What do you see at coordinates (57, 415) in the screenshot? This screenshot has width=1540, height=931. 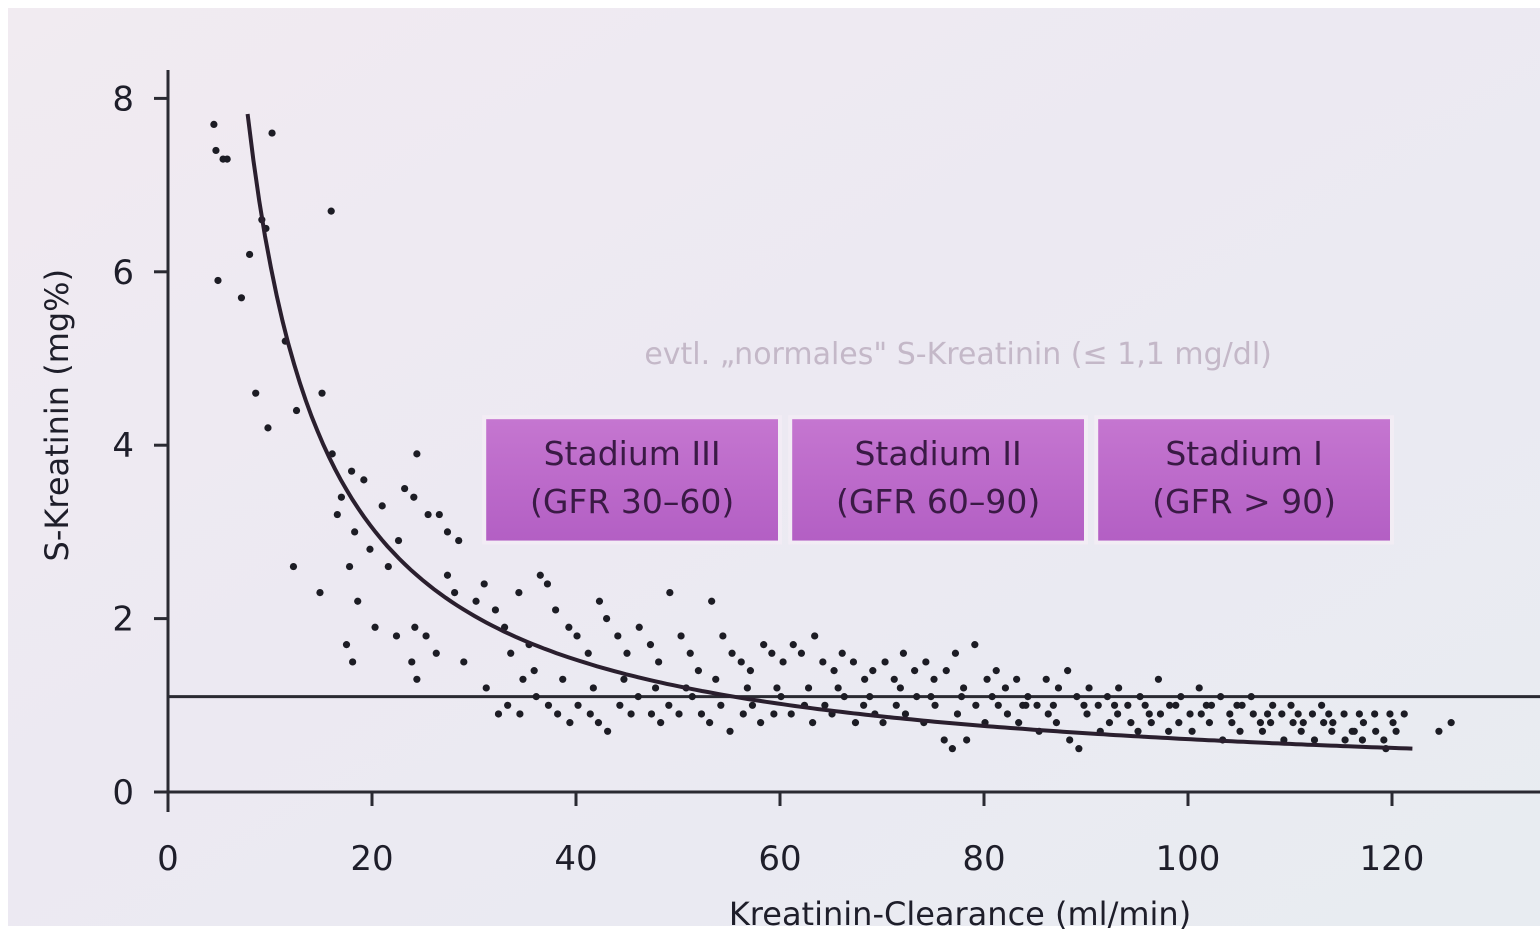 I see `y-axis-title: S-Kreatinin (mg%)` at bounding box center [57, 415].